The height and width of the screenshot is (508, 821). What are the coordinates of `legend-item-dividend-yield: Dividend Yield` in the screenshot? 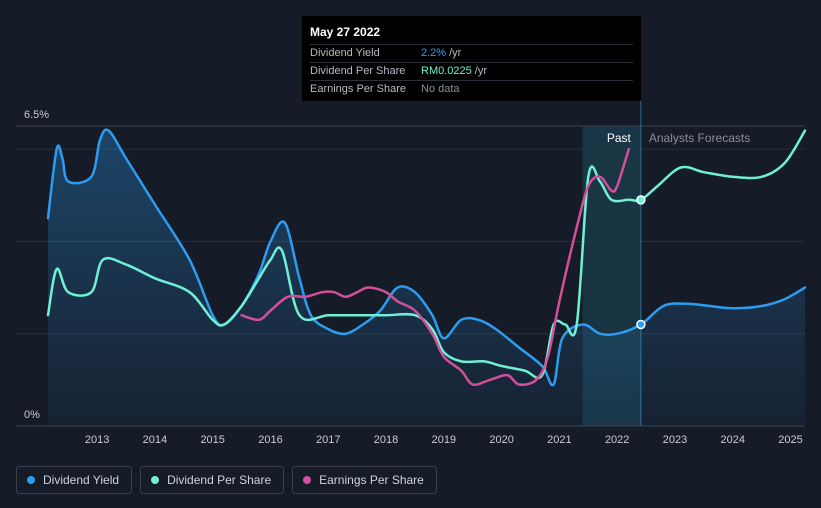 It's located at (74, 480).